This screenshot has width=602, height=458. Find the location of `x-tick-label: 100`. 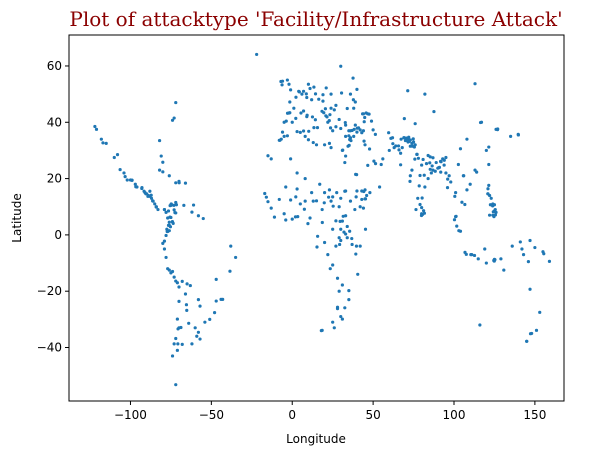

x-tick-label: 100 is located at coordinates (454, 415).